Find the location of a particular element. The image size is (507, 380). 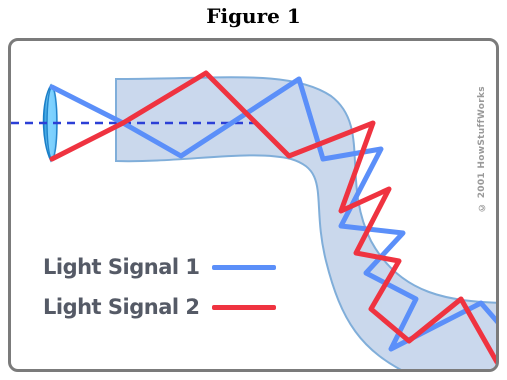

legend-swatch-red is located at coordinates (243, 307).